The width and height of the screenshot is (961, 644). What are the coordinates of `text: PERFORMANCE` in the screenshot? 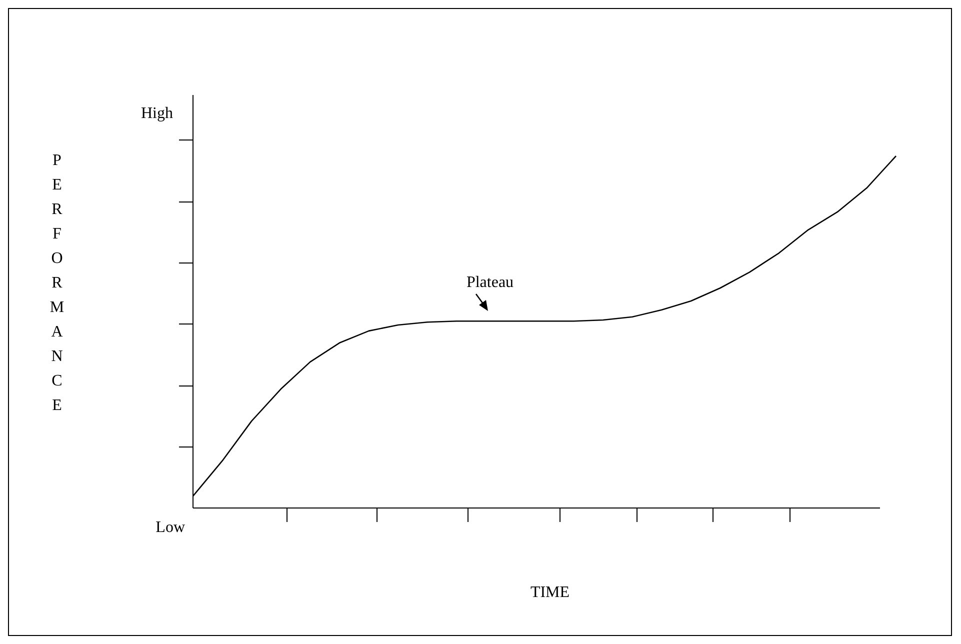 It's located at (57, 283).